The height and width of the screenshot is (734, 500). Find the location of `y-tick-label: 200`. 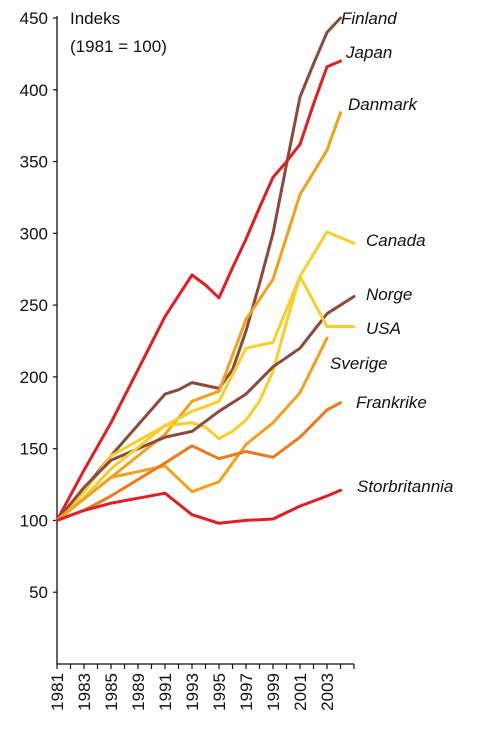

y-tick-label: 200 is located at coordinates (34, 377).